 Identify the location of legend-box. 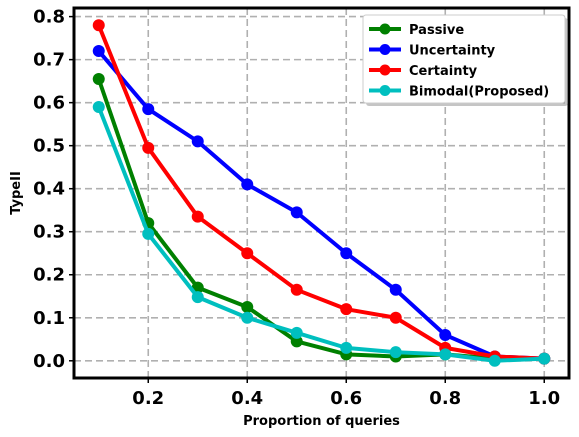
(464, 59).